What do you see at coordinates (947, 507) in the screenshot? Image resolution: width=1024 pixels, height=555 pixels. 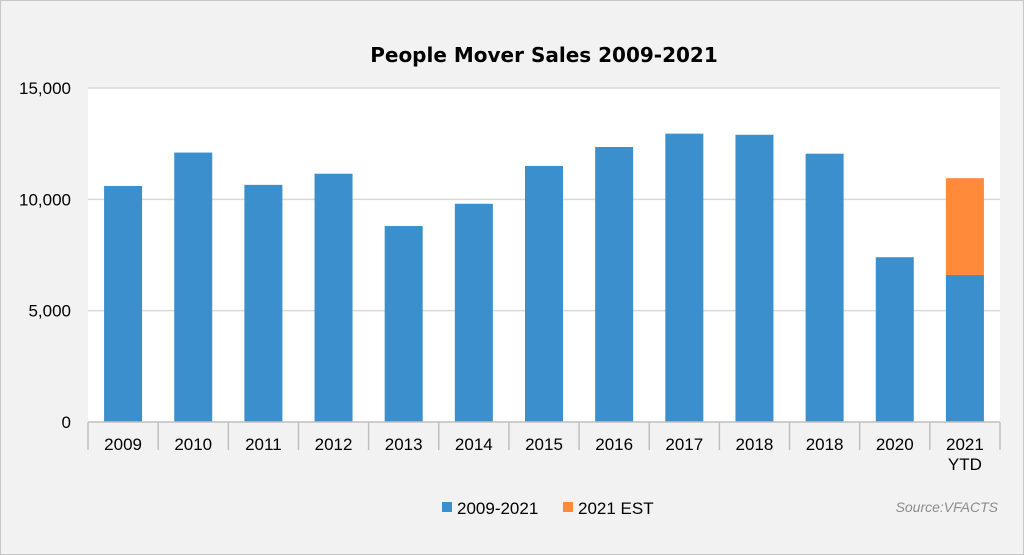 I see `source-note: Source:VFACTS` at bounding box center [947, 507].